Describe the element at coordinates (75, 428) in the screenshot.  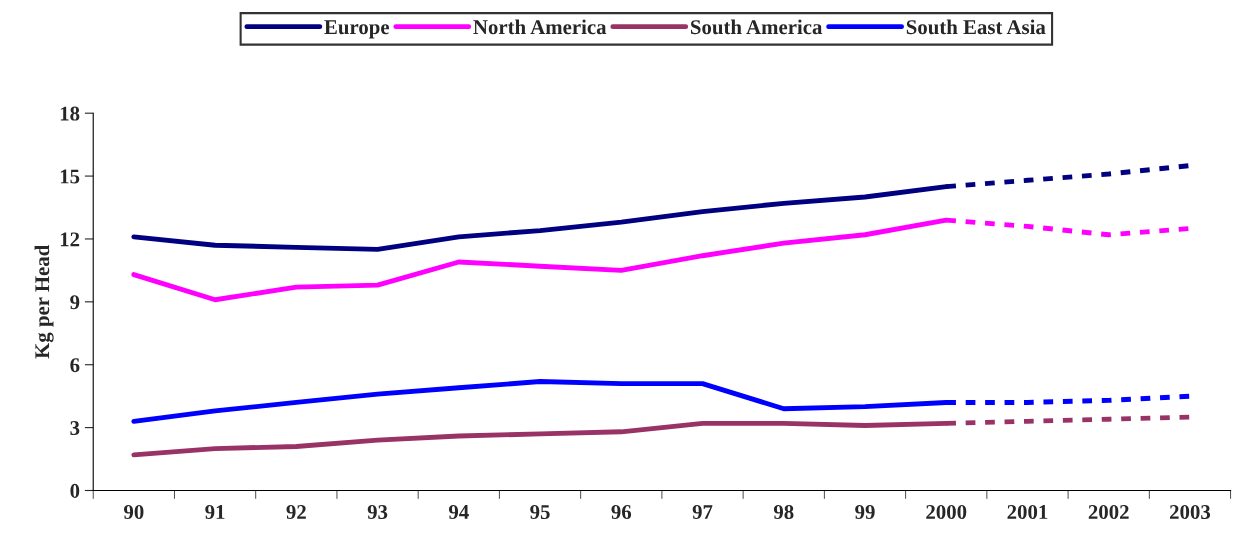
I see `y-tick-label: 3` at that location.